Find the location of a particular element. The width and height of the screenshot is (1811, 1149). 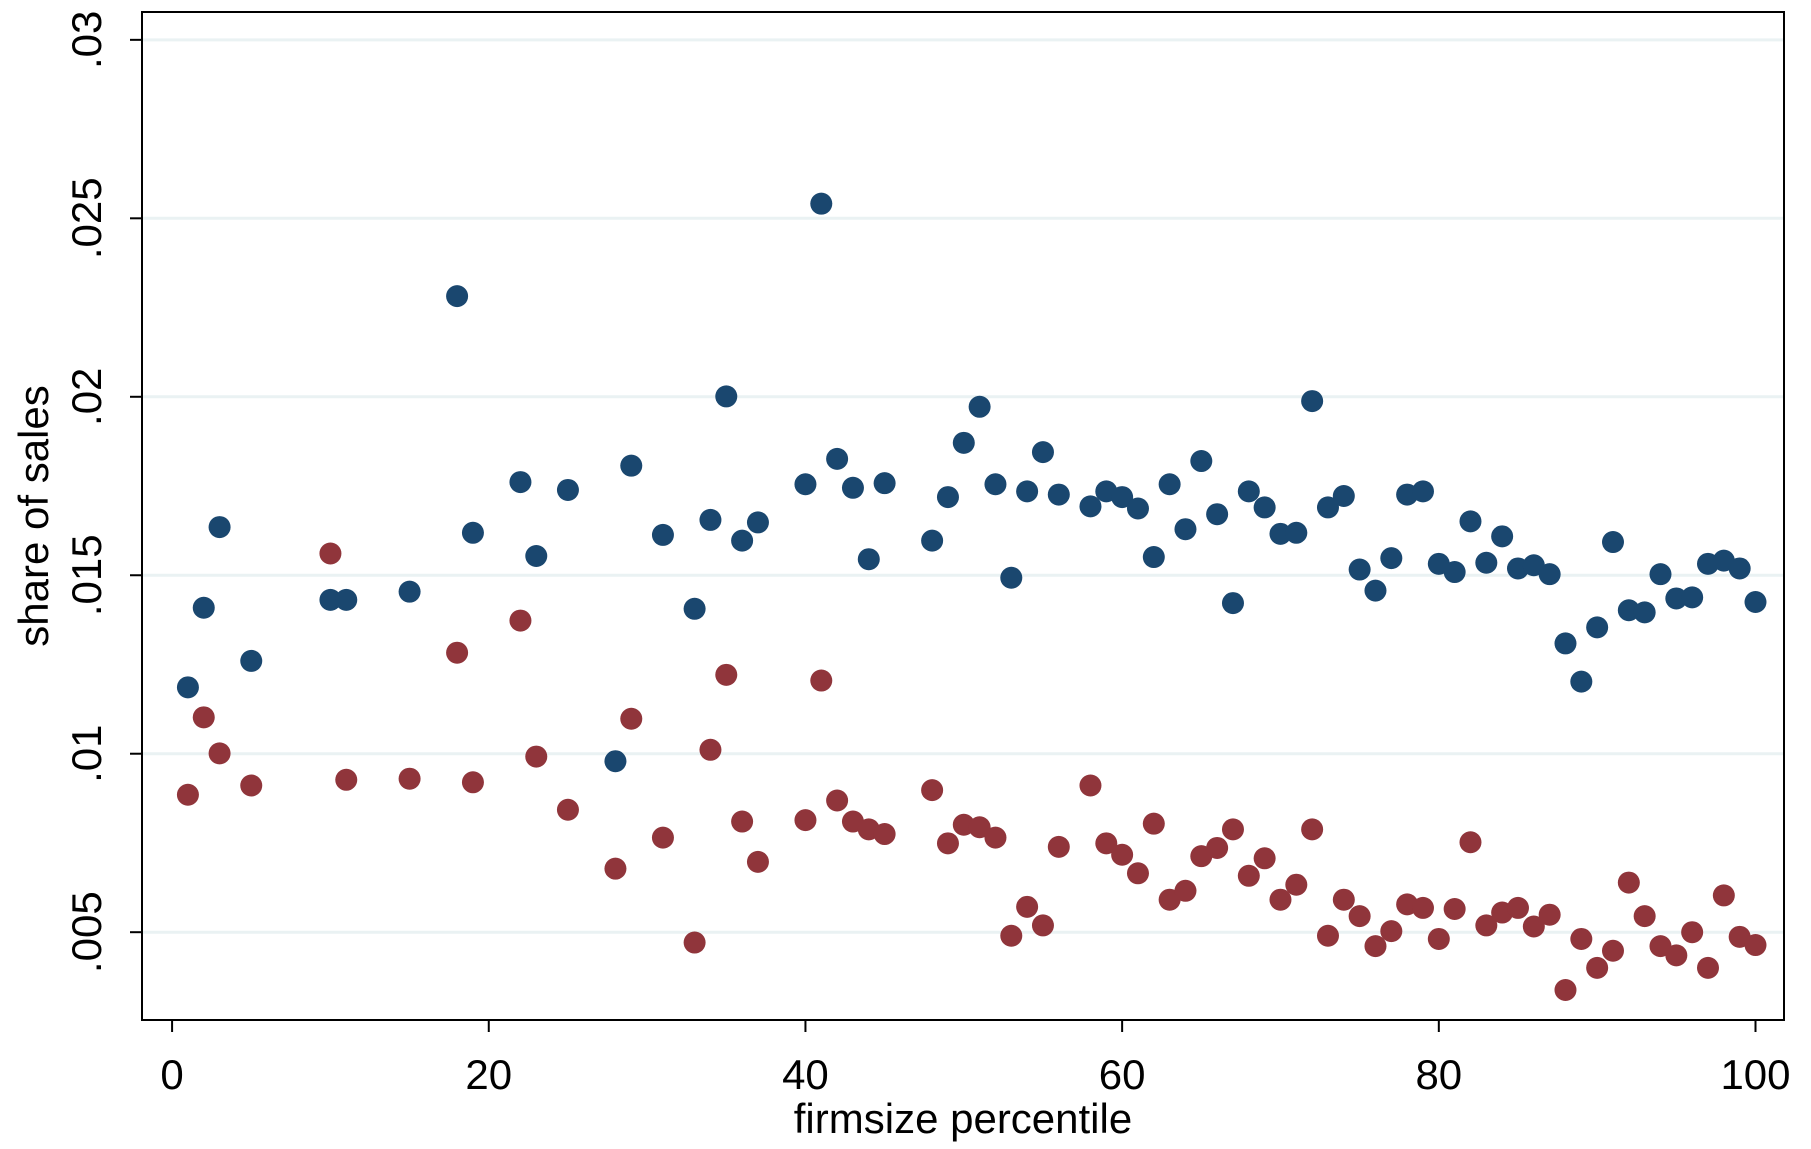

y-tick-label: .025 is located at coordinates (86, 218).